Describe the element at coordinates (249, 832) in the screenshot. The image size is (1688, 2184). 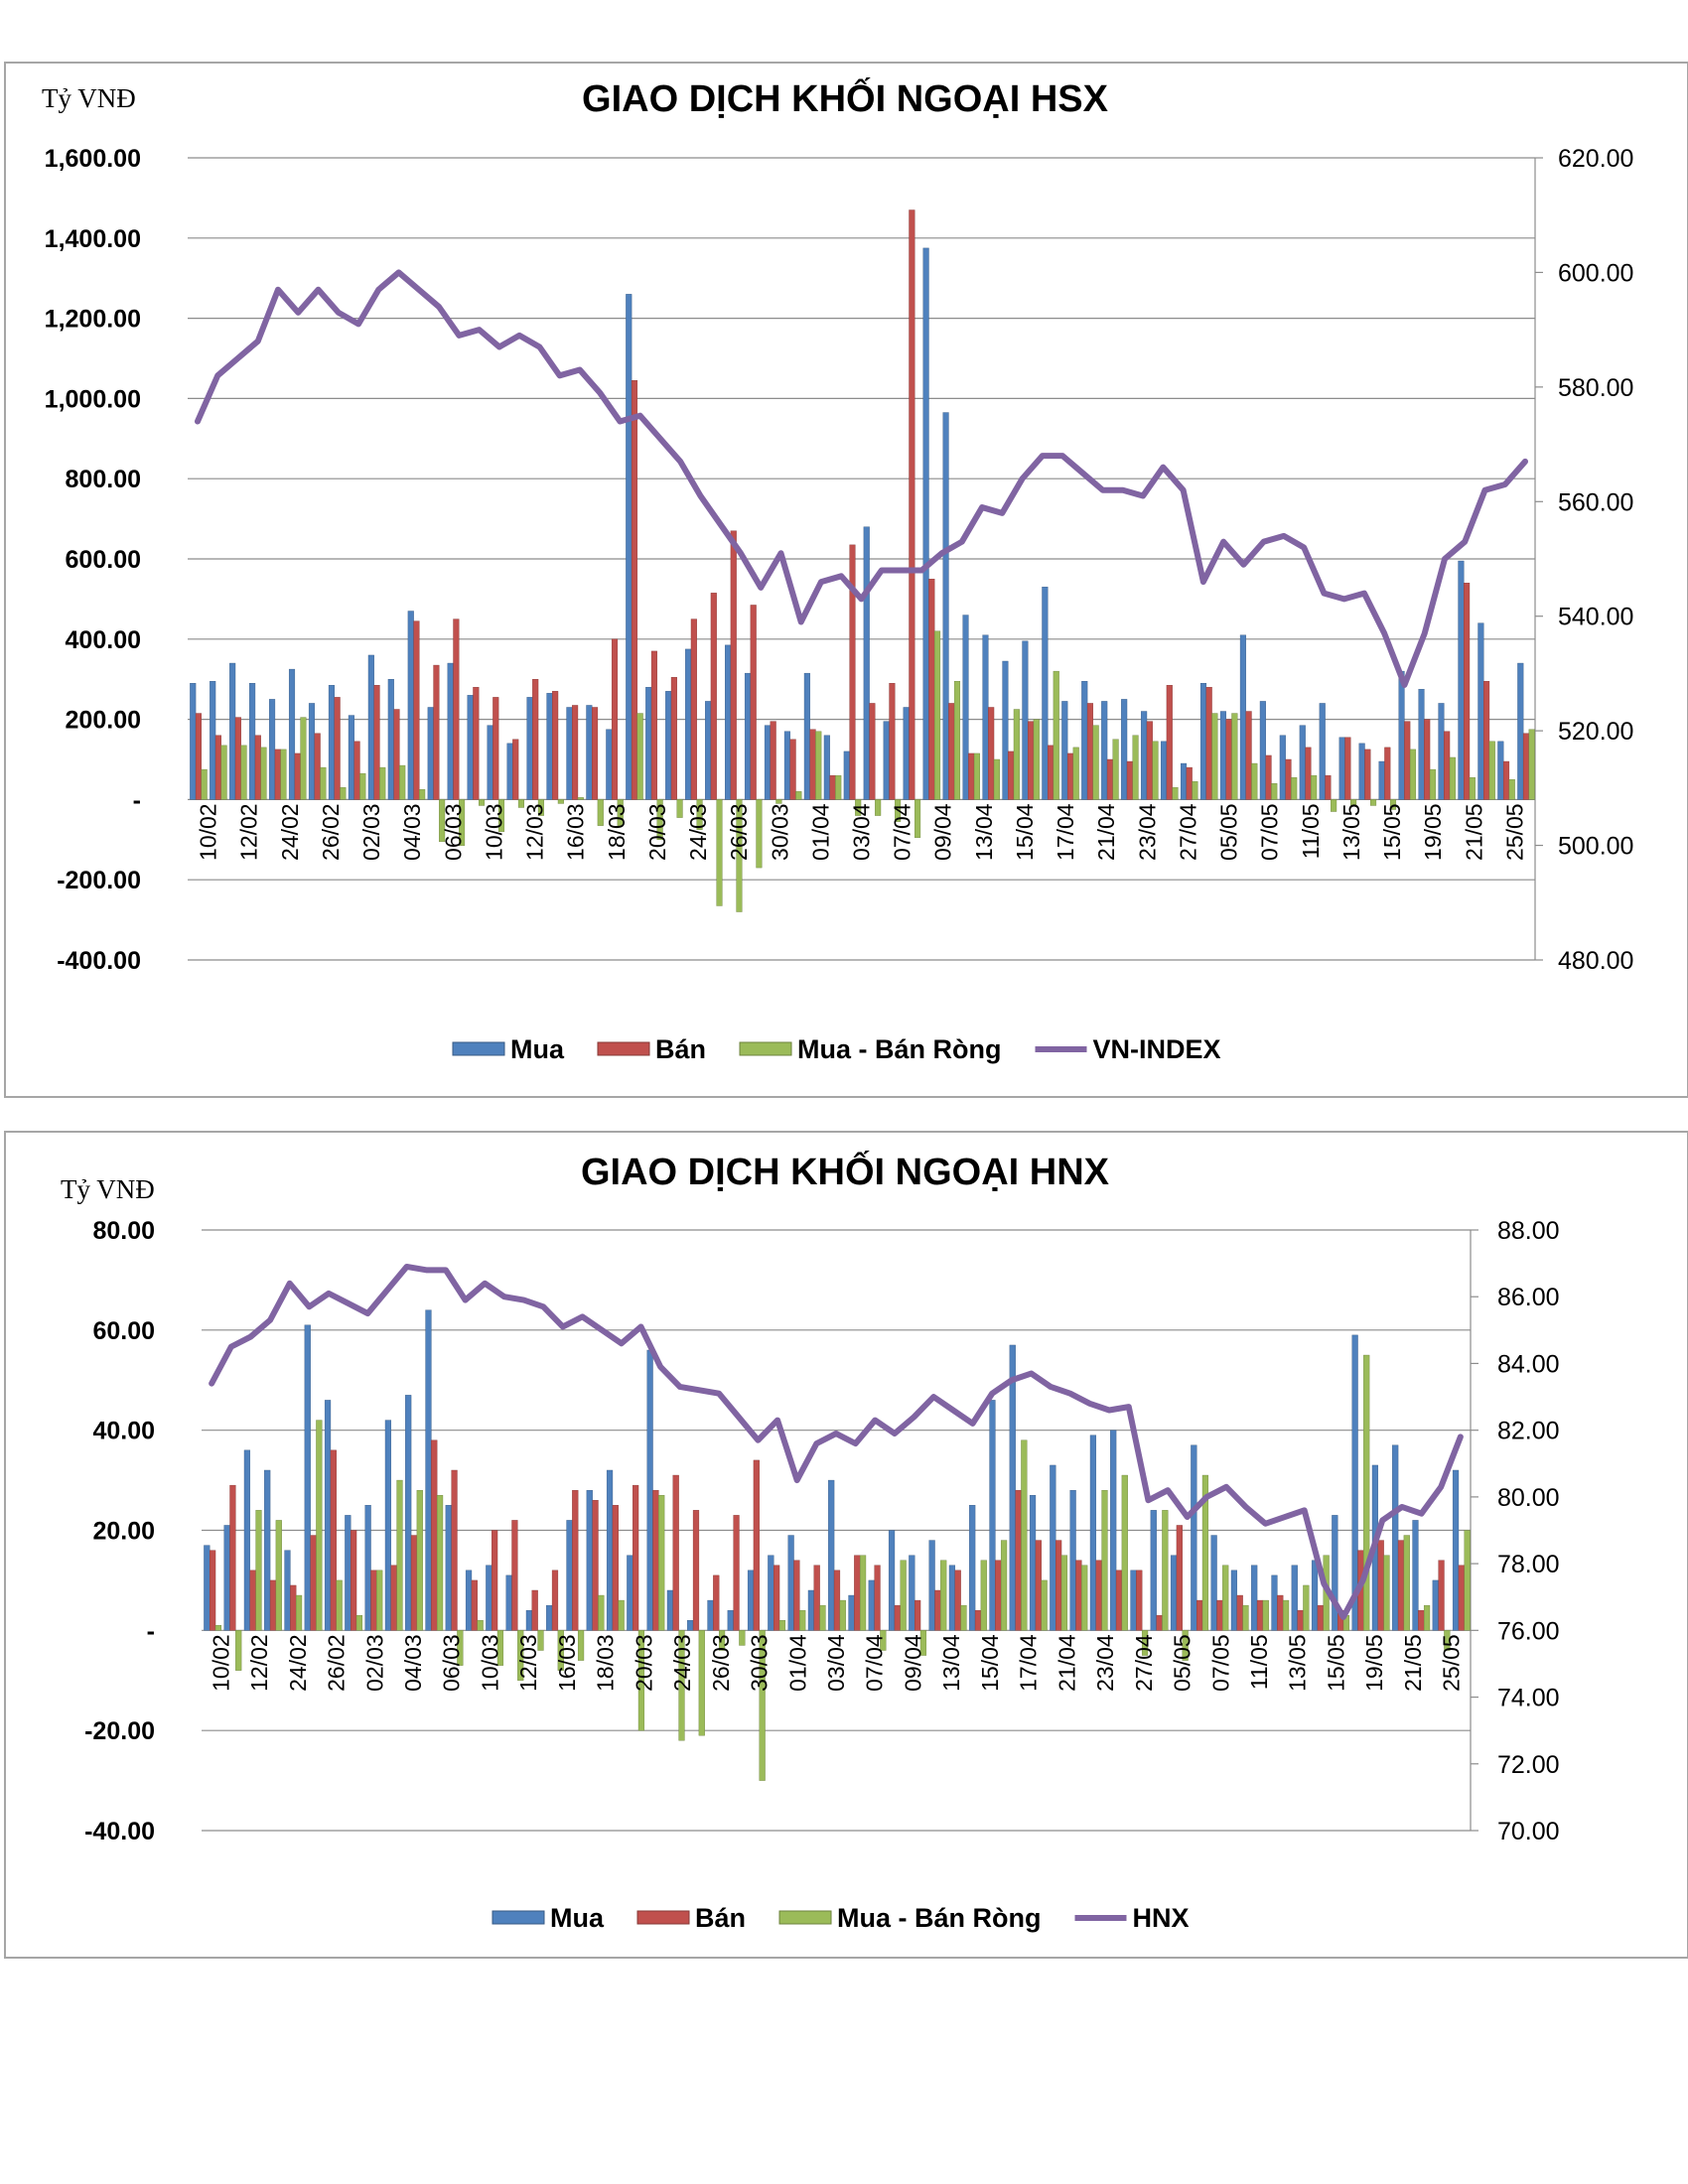
I see `hsx-x-tick-label: 12/02` at that location.